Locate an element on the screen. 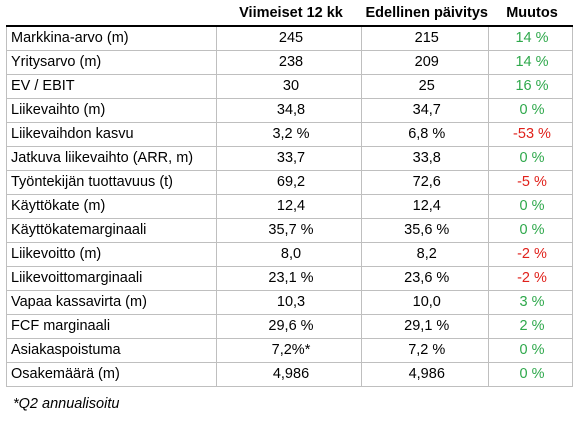 The image size is (579, 421). previous-update-value: 209 is located at coordinates (425, 62).